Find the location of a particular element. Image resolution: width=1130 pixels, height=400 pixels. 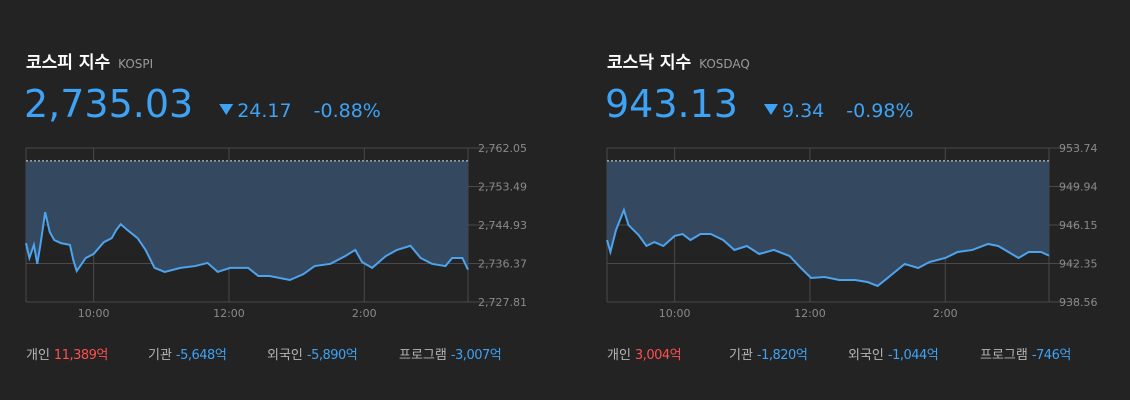

y-tick-label: 953.74 is located at coordinates (1078, 148).